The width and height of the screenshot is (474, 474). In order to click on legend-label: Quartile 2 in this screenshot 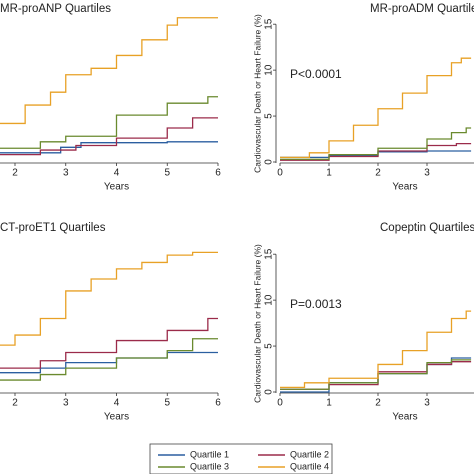, I will do `click(309, 454)`.